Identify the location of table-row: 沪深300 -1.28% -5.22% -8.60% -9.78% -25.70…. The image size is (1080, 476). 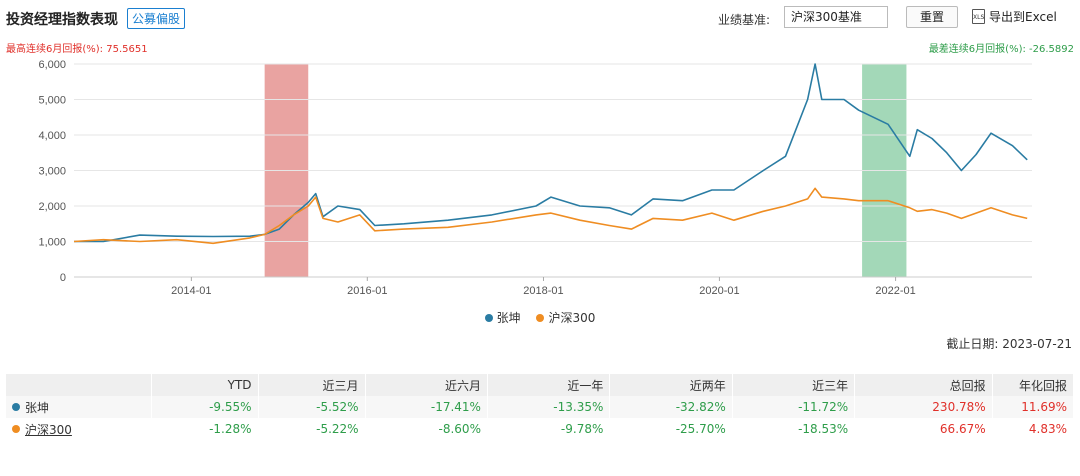
(540, 429).